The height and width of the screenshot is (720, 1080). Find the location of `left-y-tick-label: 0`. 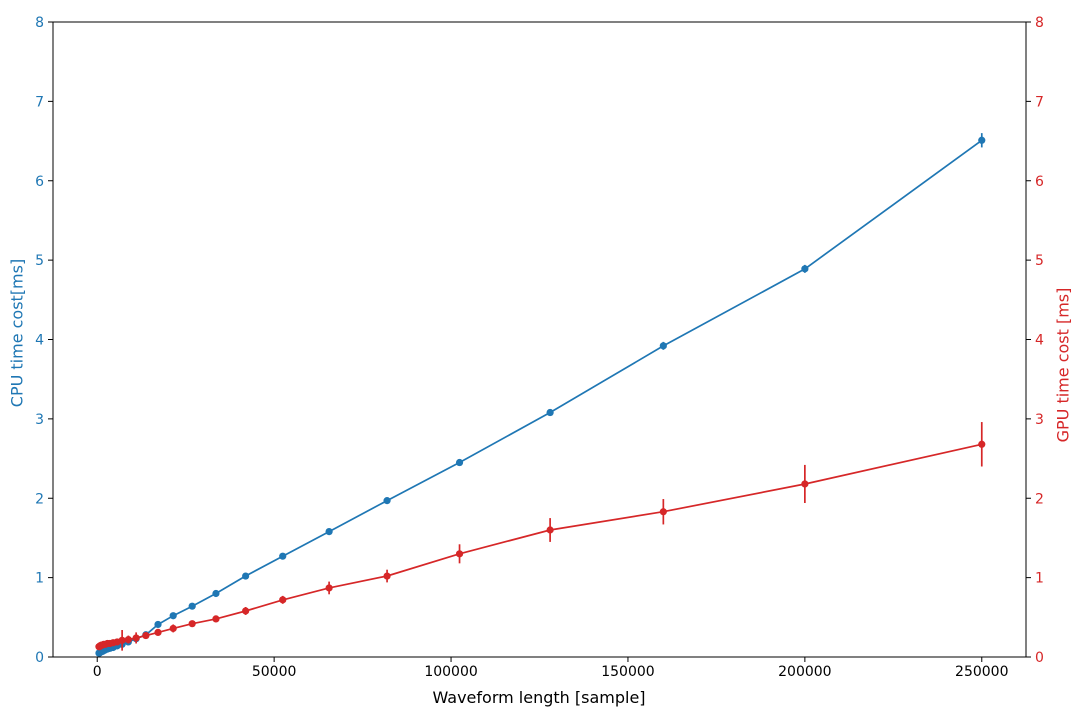

left-y-tick-label: 0 is located at coordinates (39, 658).